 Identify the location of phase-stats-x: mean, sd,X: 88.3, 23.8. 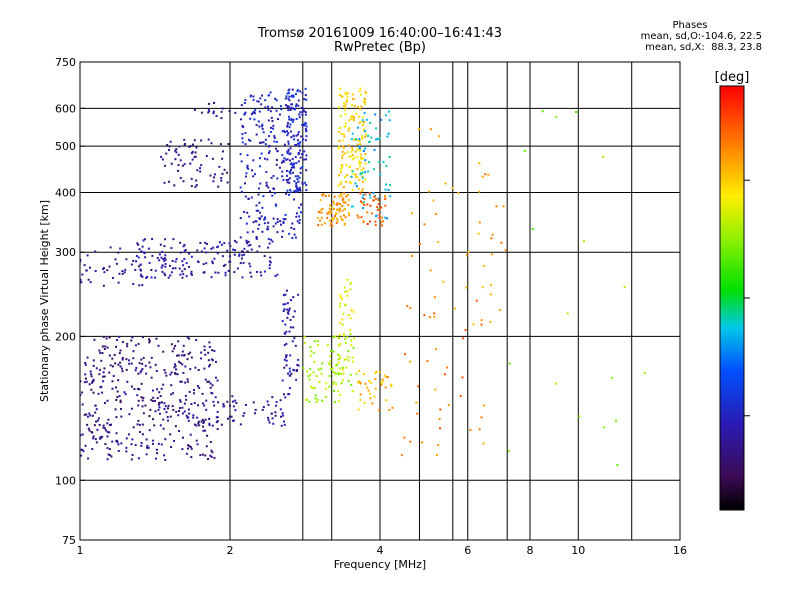
(703, 47).